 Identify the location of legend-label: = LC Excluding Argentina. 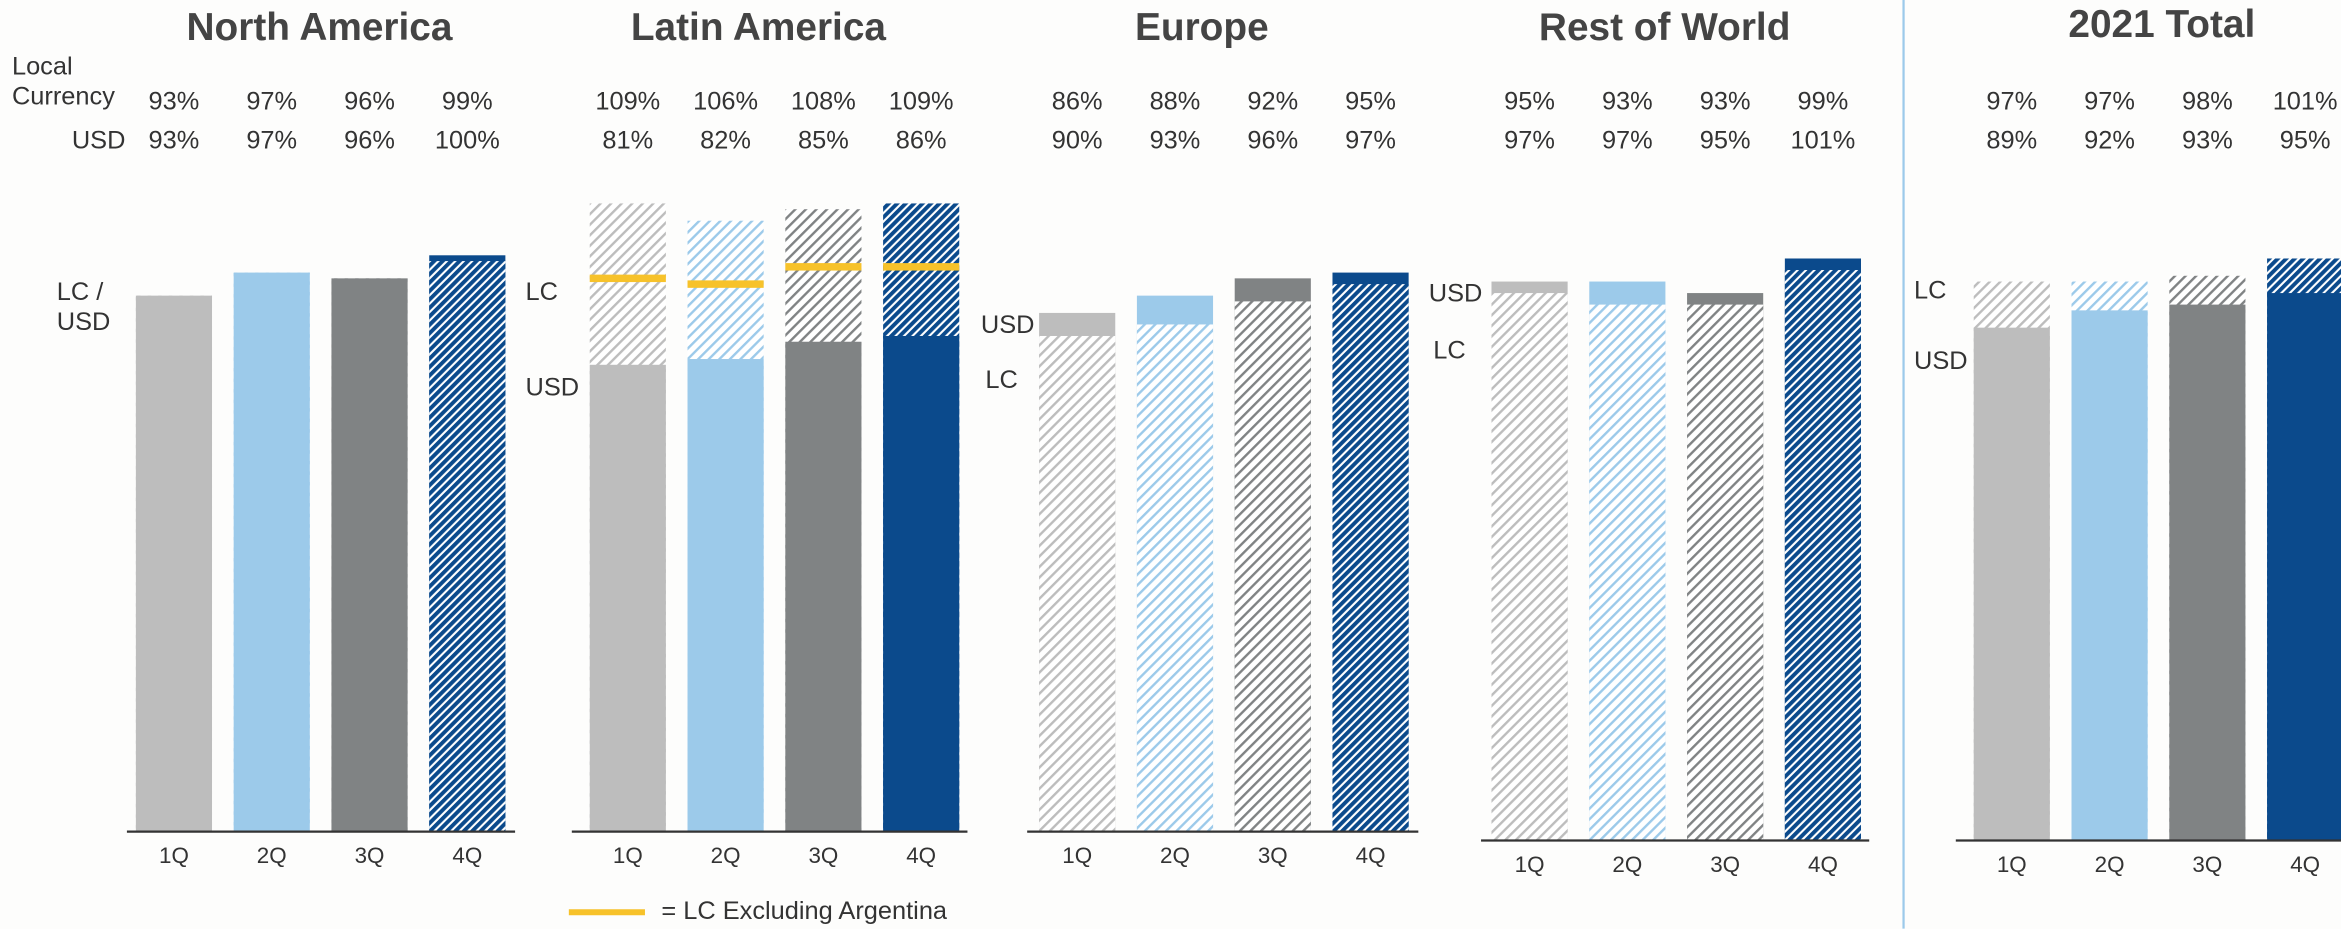
(804, 911).